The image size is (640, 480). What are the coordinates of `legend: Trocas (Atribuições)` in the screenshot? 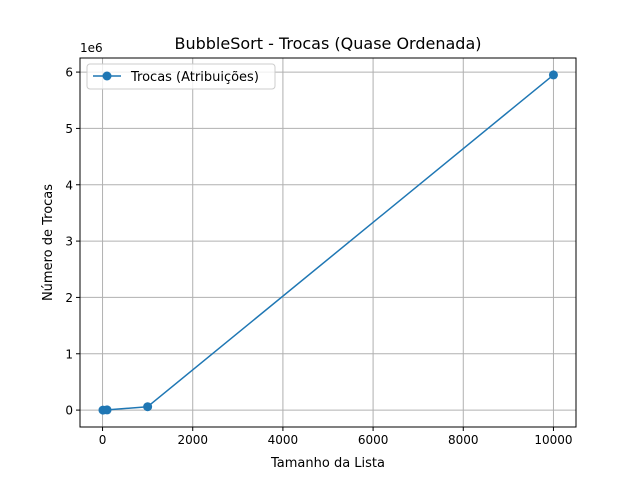 It's located at (181, 76).